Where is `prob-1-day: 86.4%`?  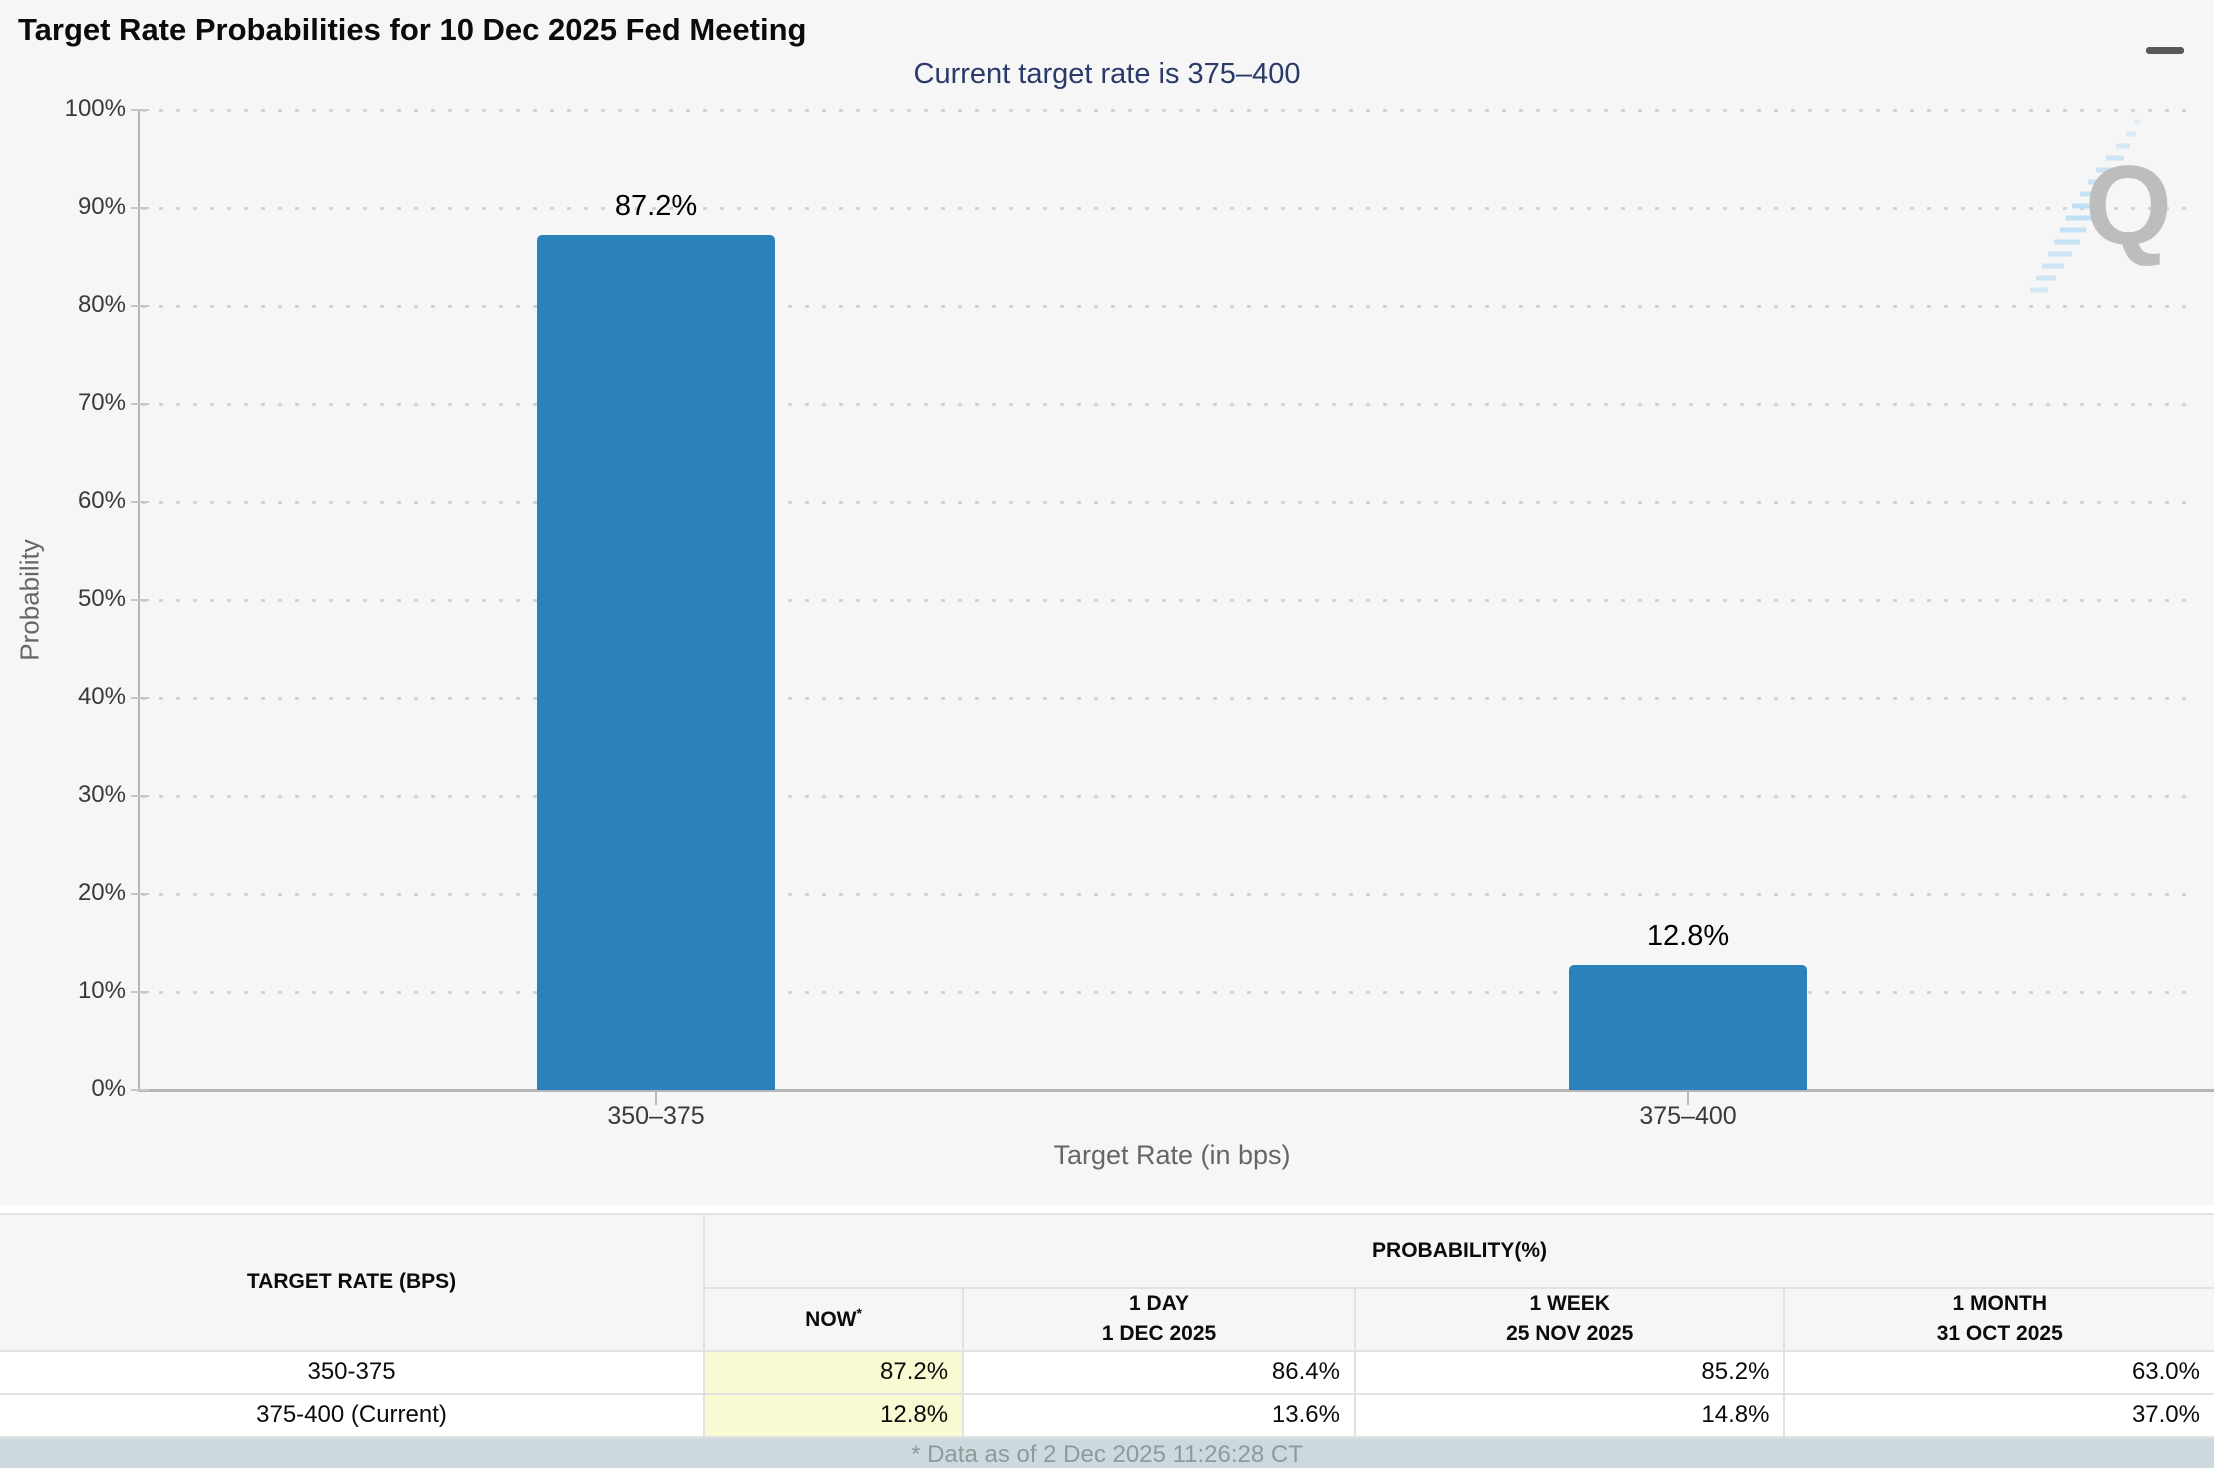
prob-1-day: 86.4% is located at coordinates (1159, 1372).